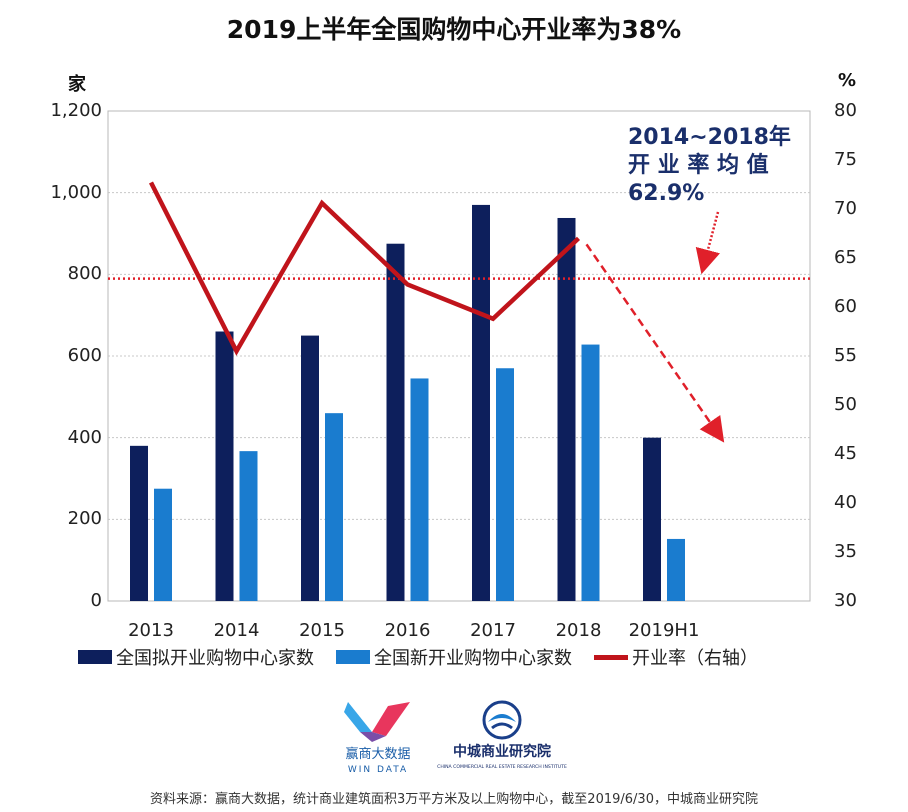 The image size is (908, 812). What do you see at coordinates (578, 630) in the screenshot?
I see `x-axis-tick: 2018` at bounding box center [578, 630].